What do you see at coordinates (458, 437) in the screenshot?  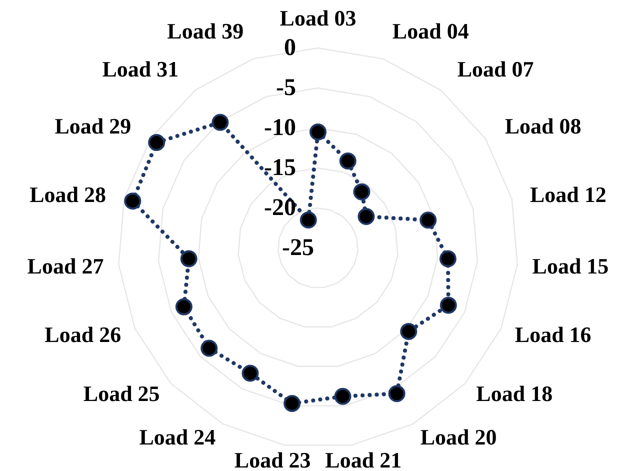 I see `spoke-label: Load 20` at bounding box center [458, 437].